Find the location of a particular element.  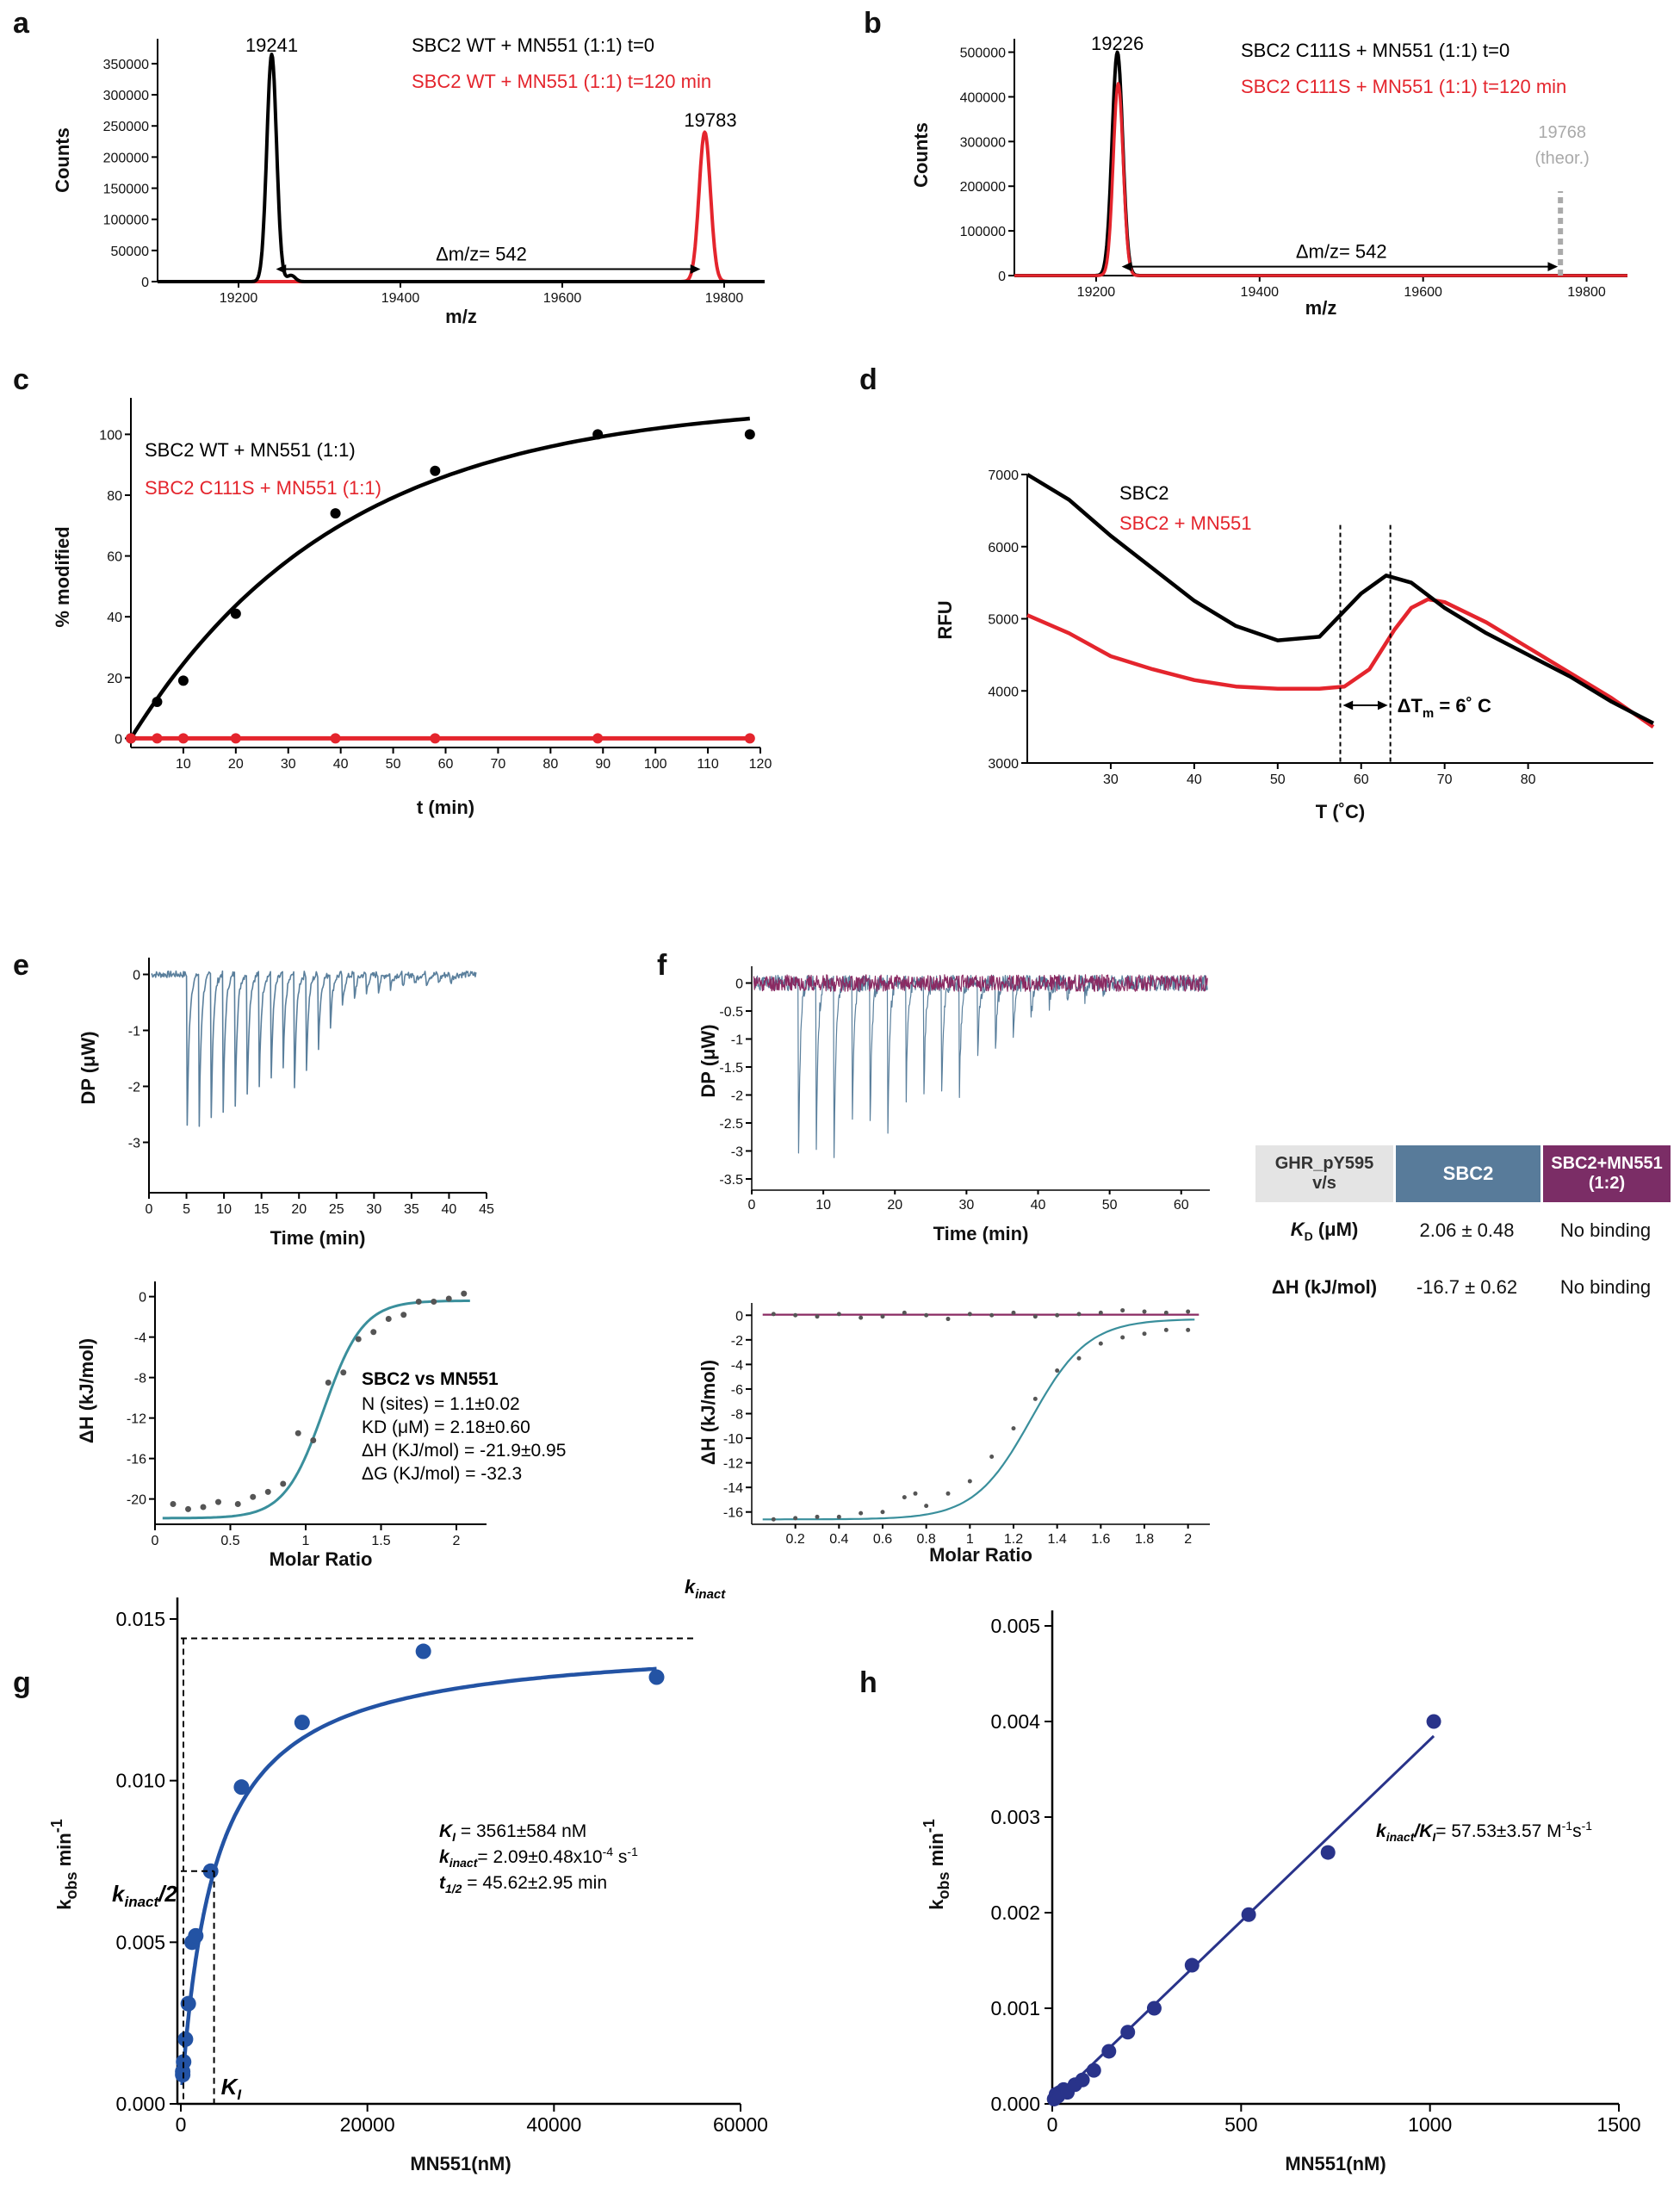

panel-h-y-tick-label: 0.003 is located at coordinates (1015, 1817).